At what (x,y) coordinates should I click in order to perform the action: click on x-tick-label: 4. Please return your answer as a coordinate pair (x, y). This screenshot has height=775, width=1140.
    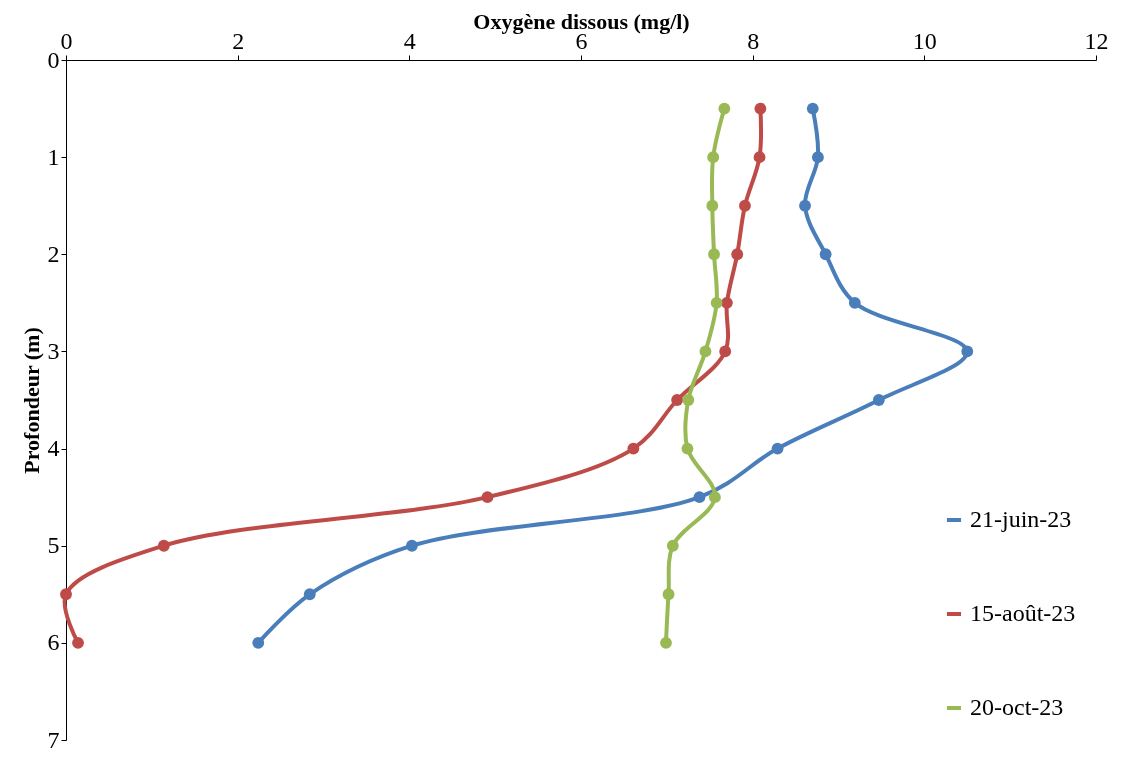
    Looking at the image, I should click on (409, 40).